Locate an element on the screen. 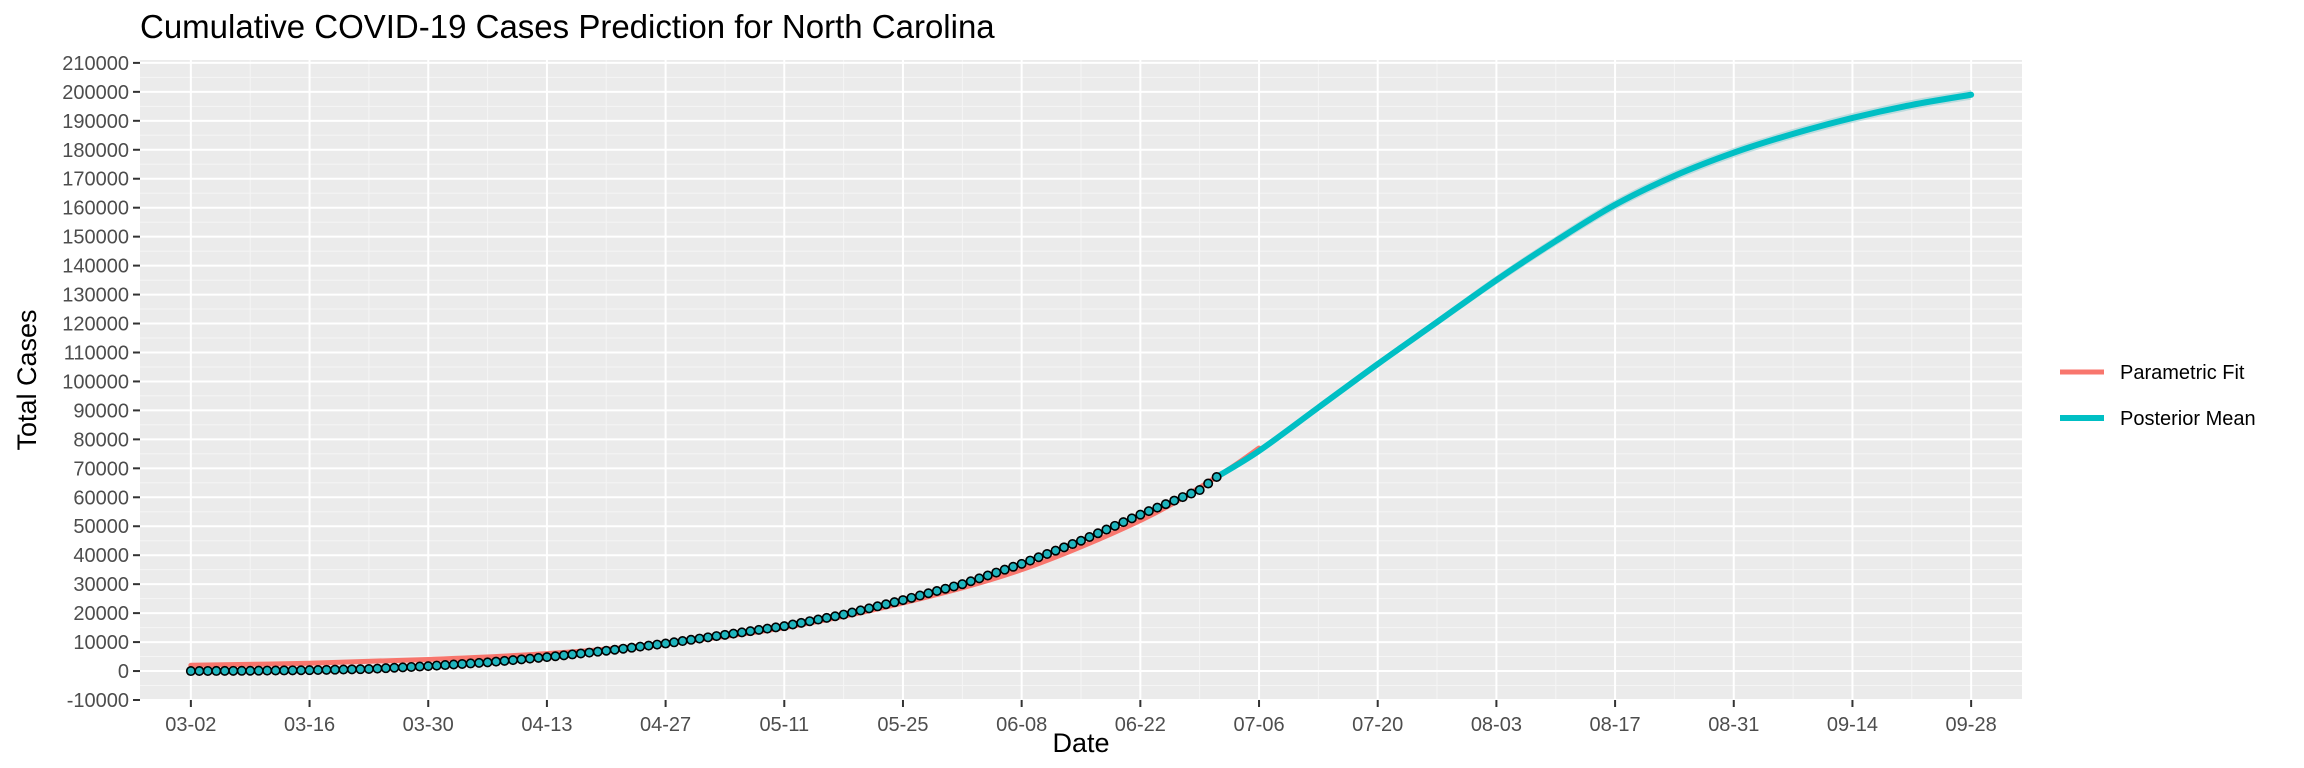 This screenshot has height=768, width=2304. y-tick-label: 150000 is located at coordinates (95, 238).